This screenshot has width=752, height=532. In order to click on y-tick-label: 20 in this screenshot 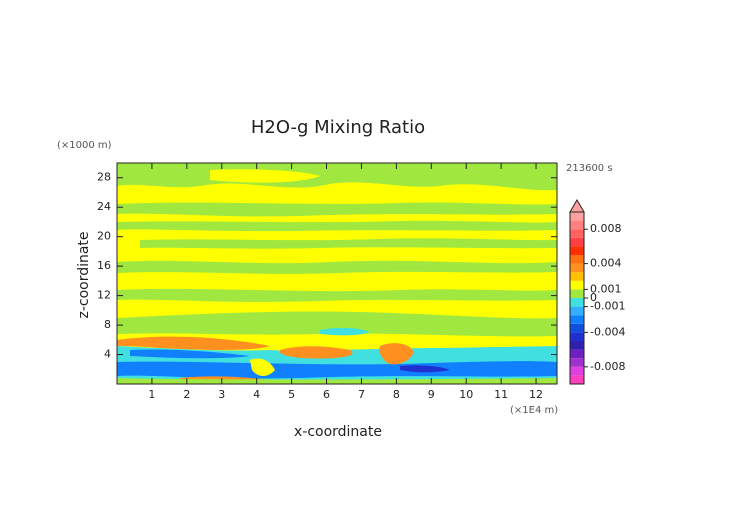, I will do `click(104, 236)`.